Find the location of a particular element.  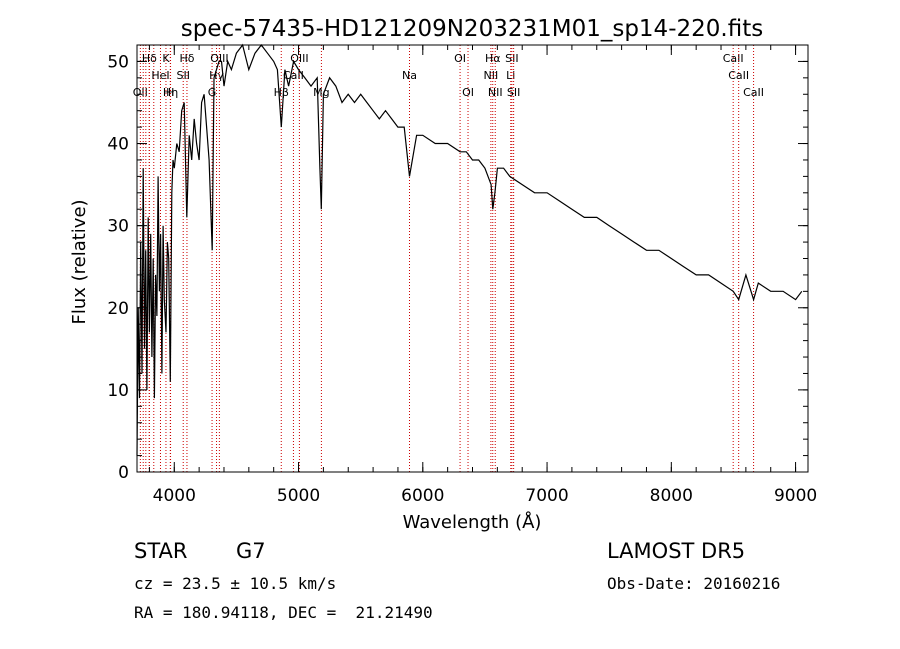

survey-name: LAMOST DR5 is located at coordinates (676, 551).